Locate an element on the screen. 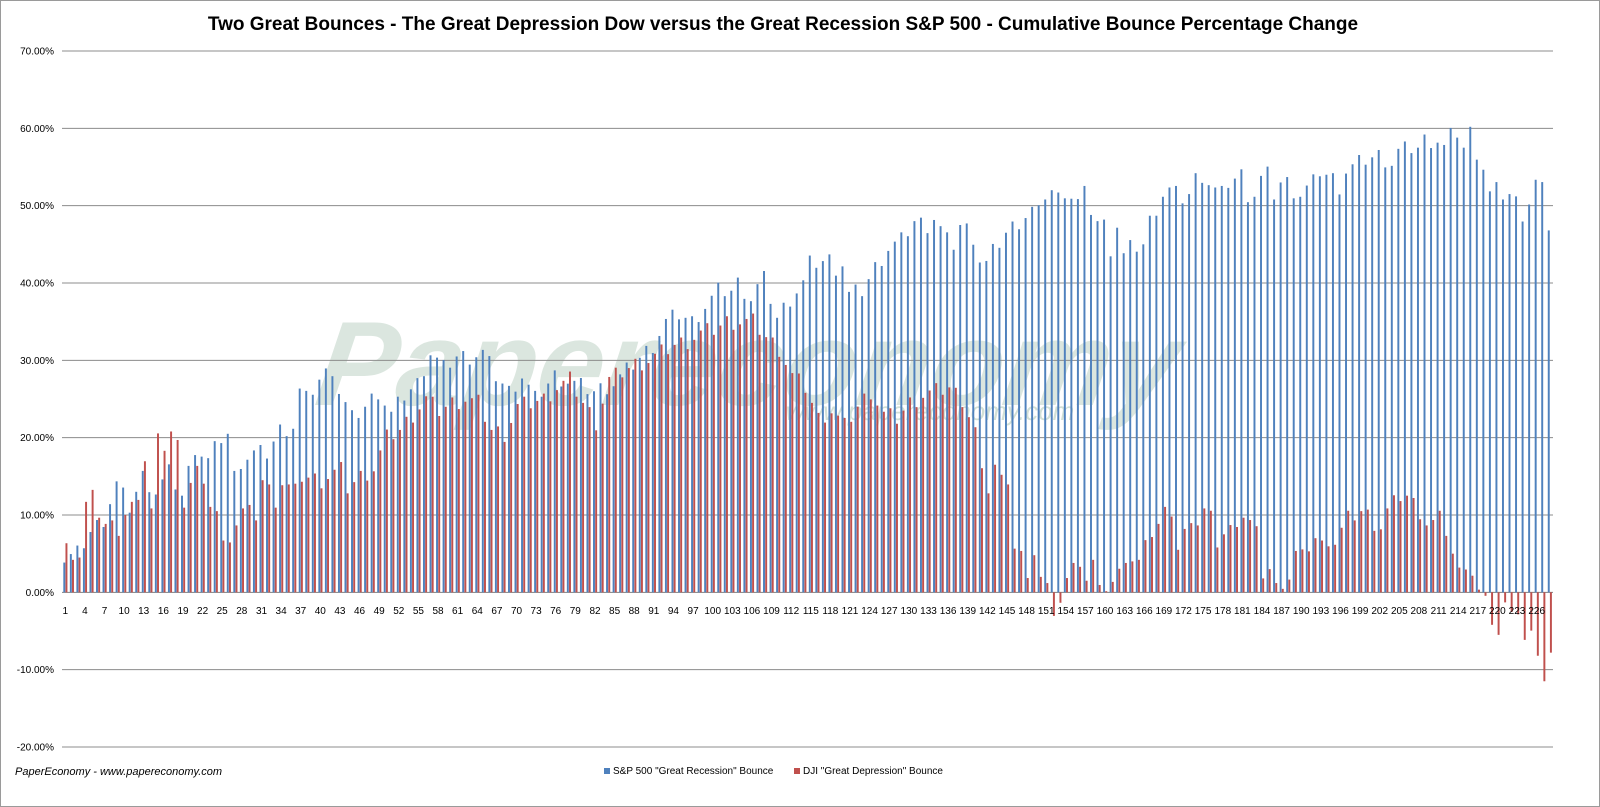  x-tick-label: 187 is located at coordinates (1281, 611).